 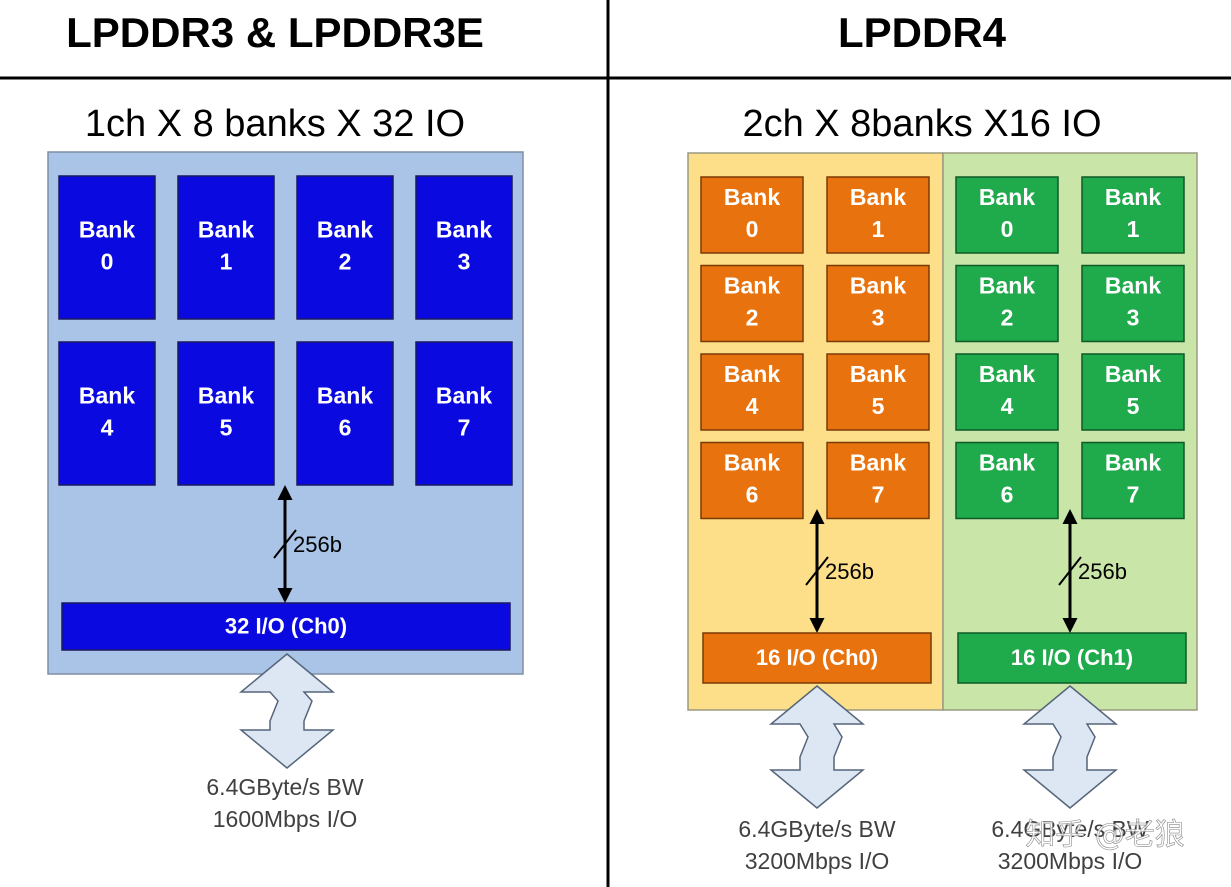 I want to click on subtitle-right: 2ch X 8banks X16 IO, so click(x=921, y=124).